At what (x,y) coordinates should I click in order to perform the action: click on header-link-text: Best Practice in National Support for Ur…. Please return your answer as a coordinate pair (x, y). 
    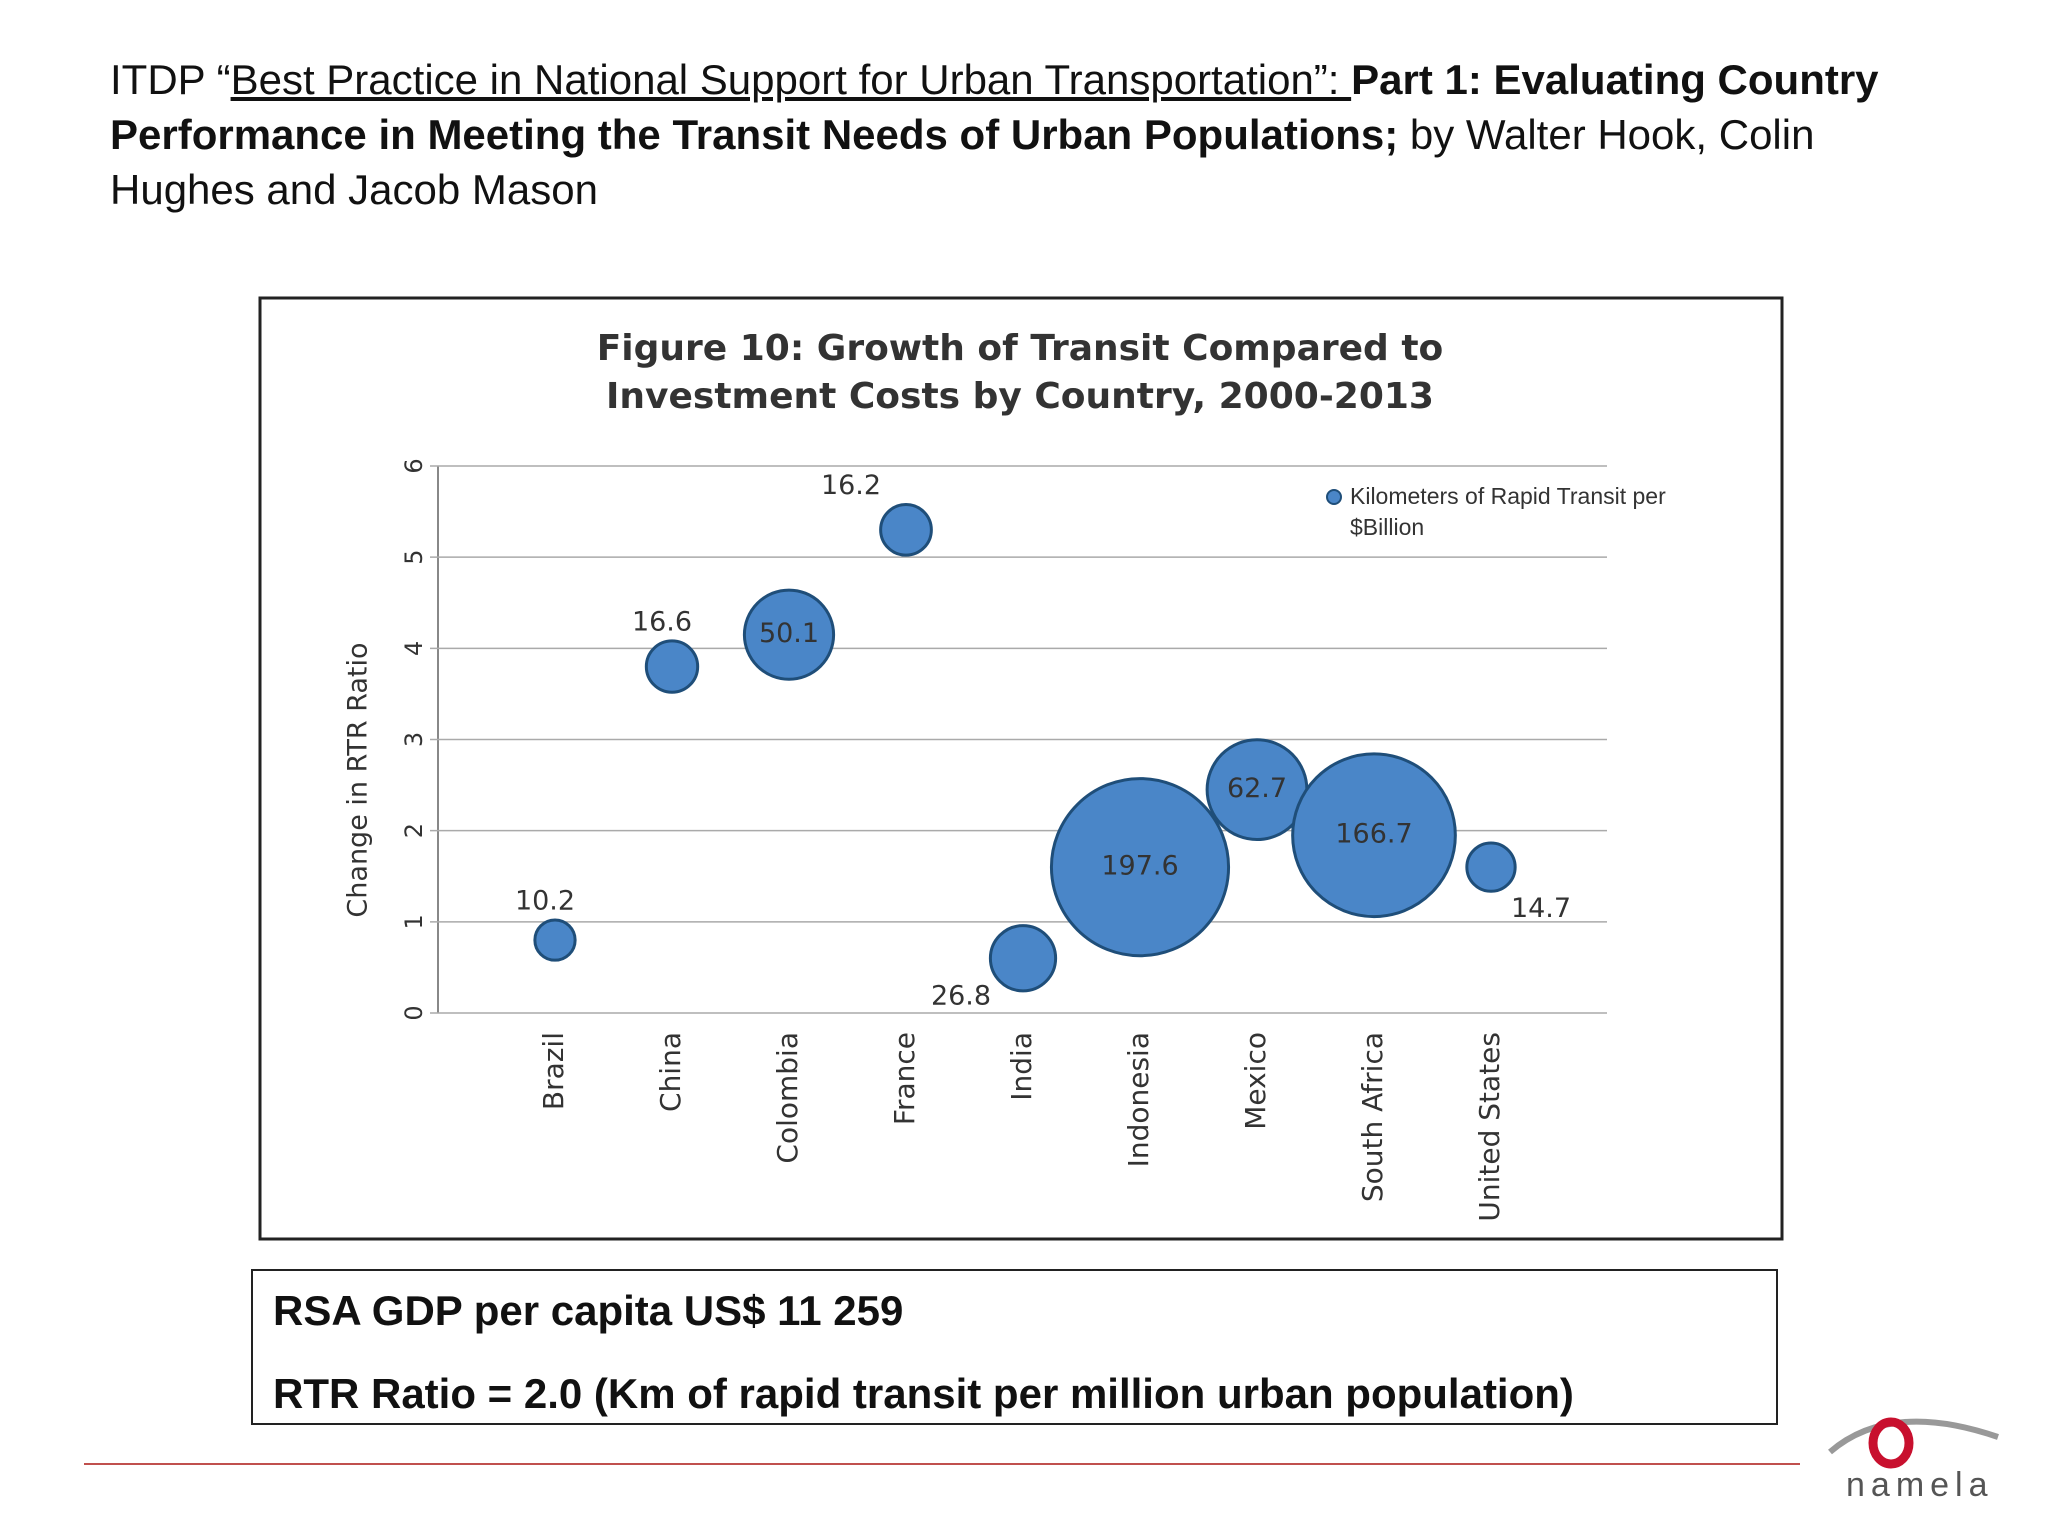
    Looking at the image, I should click on (791, 79).